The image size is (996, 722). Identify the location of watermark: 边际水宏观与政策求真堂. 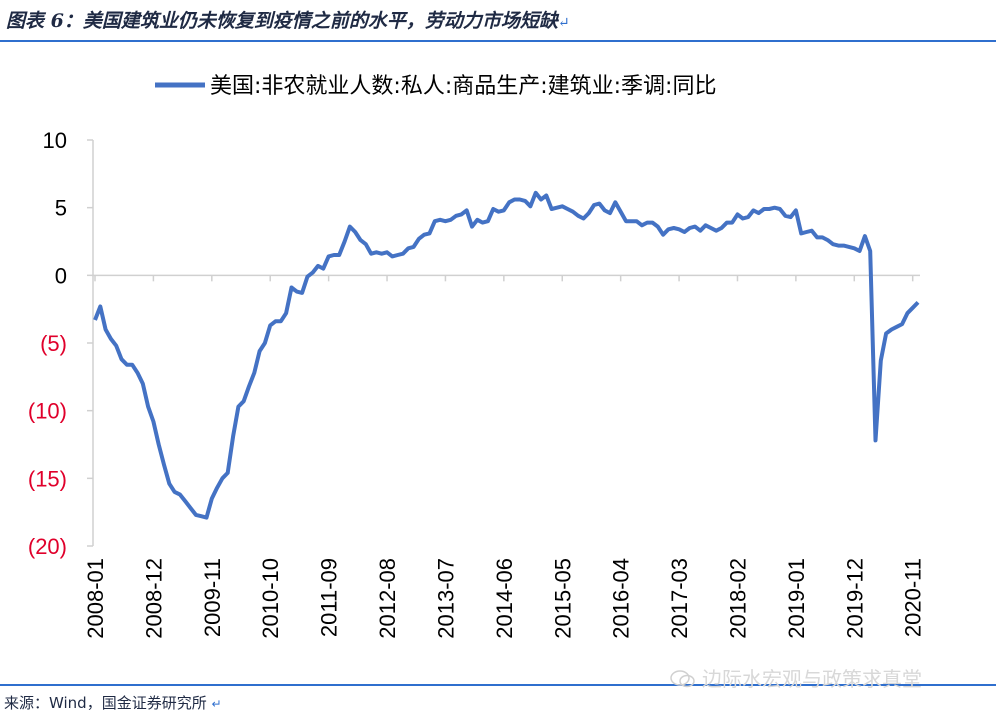
(795, 677).